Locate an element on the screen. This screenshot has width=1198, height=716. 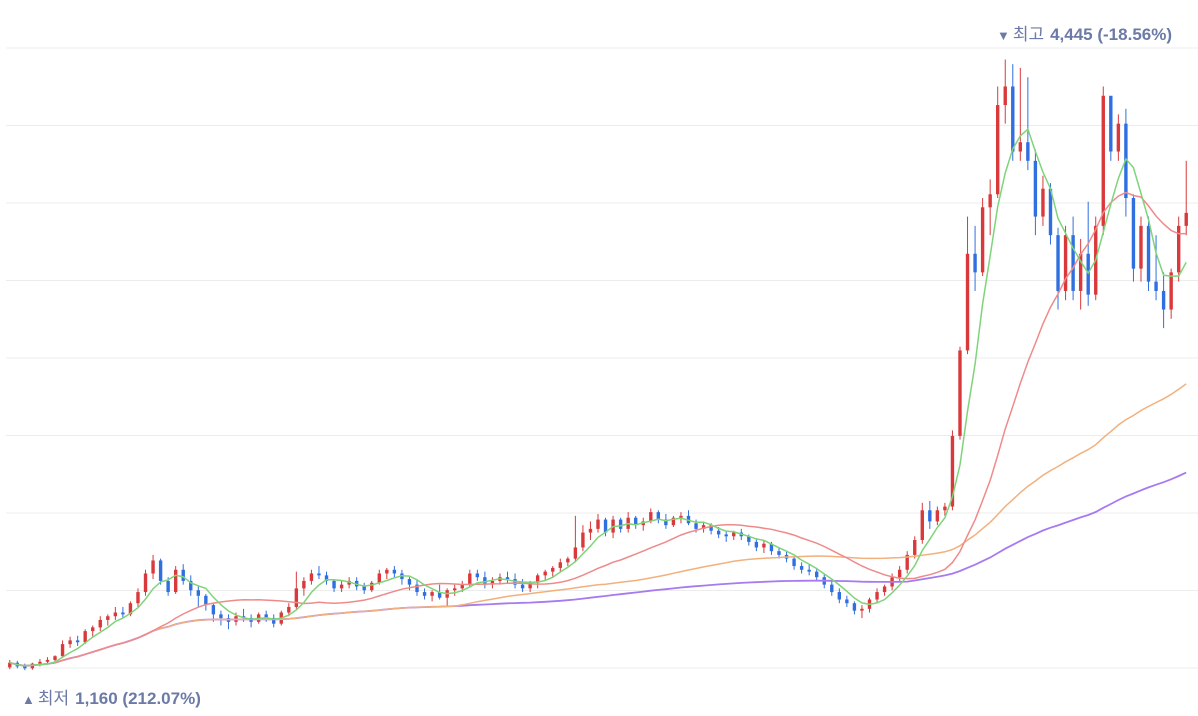
up-triangle-icon: ▲ is located at coordinates (28, 699).